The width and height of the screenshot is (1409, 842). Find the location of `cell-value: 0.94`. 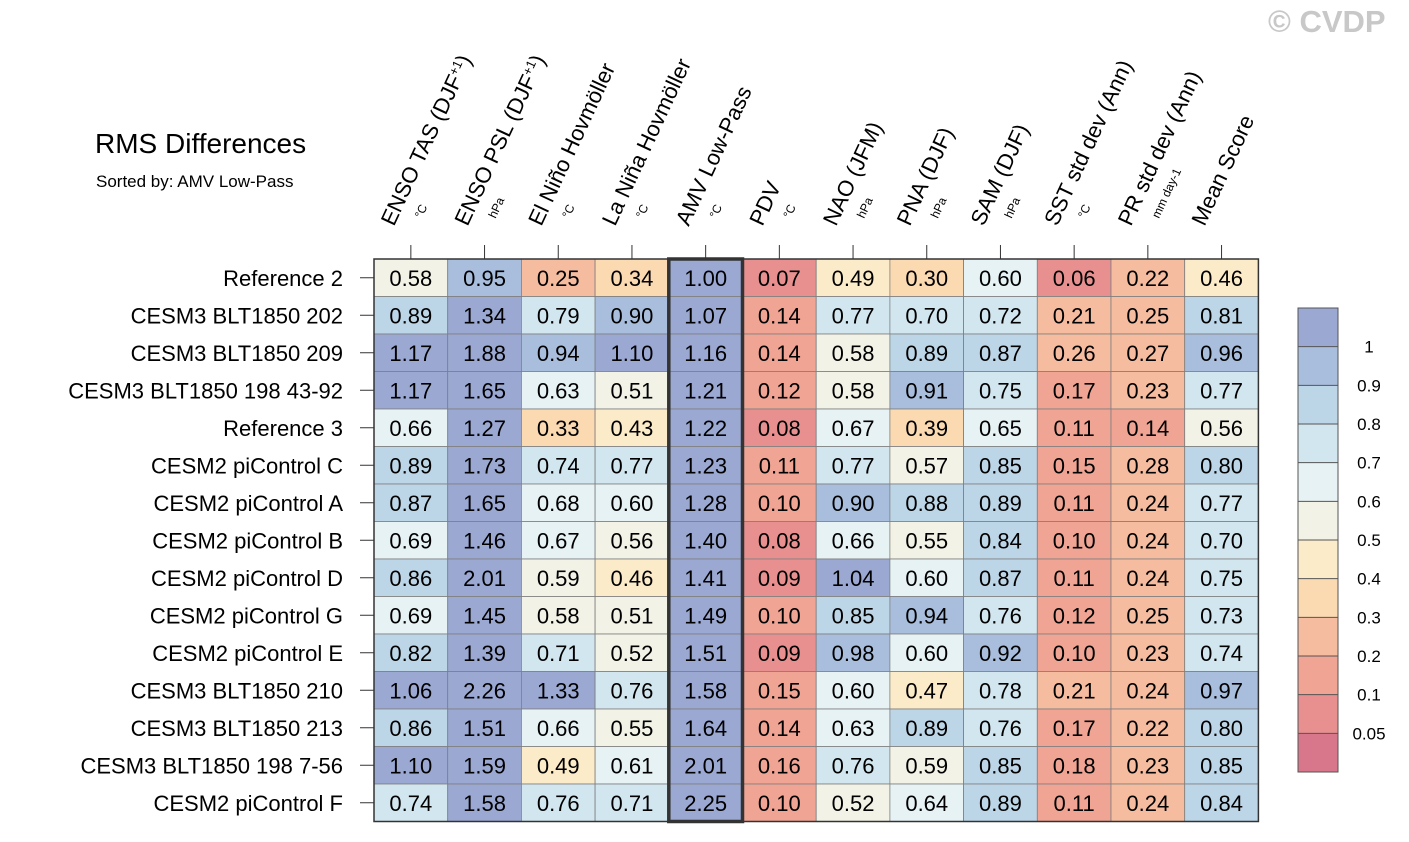

cell-value: 0.94 is located at coordinates (926, 615).